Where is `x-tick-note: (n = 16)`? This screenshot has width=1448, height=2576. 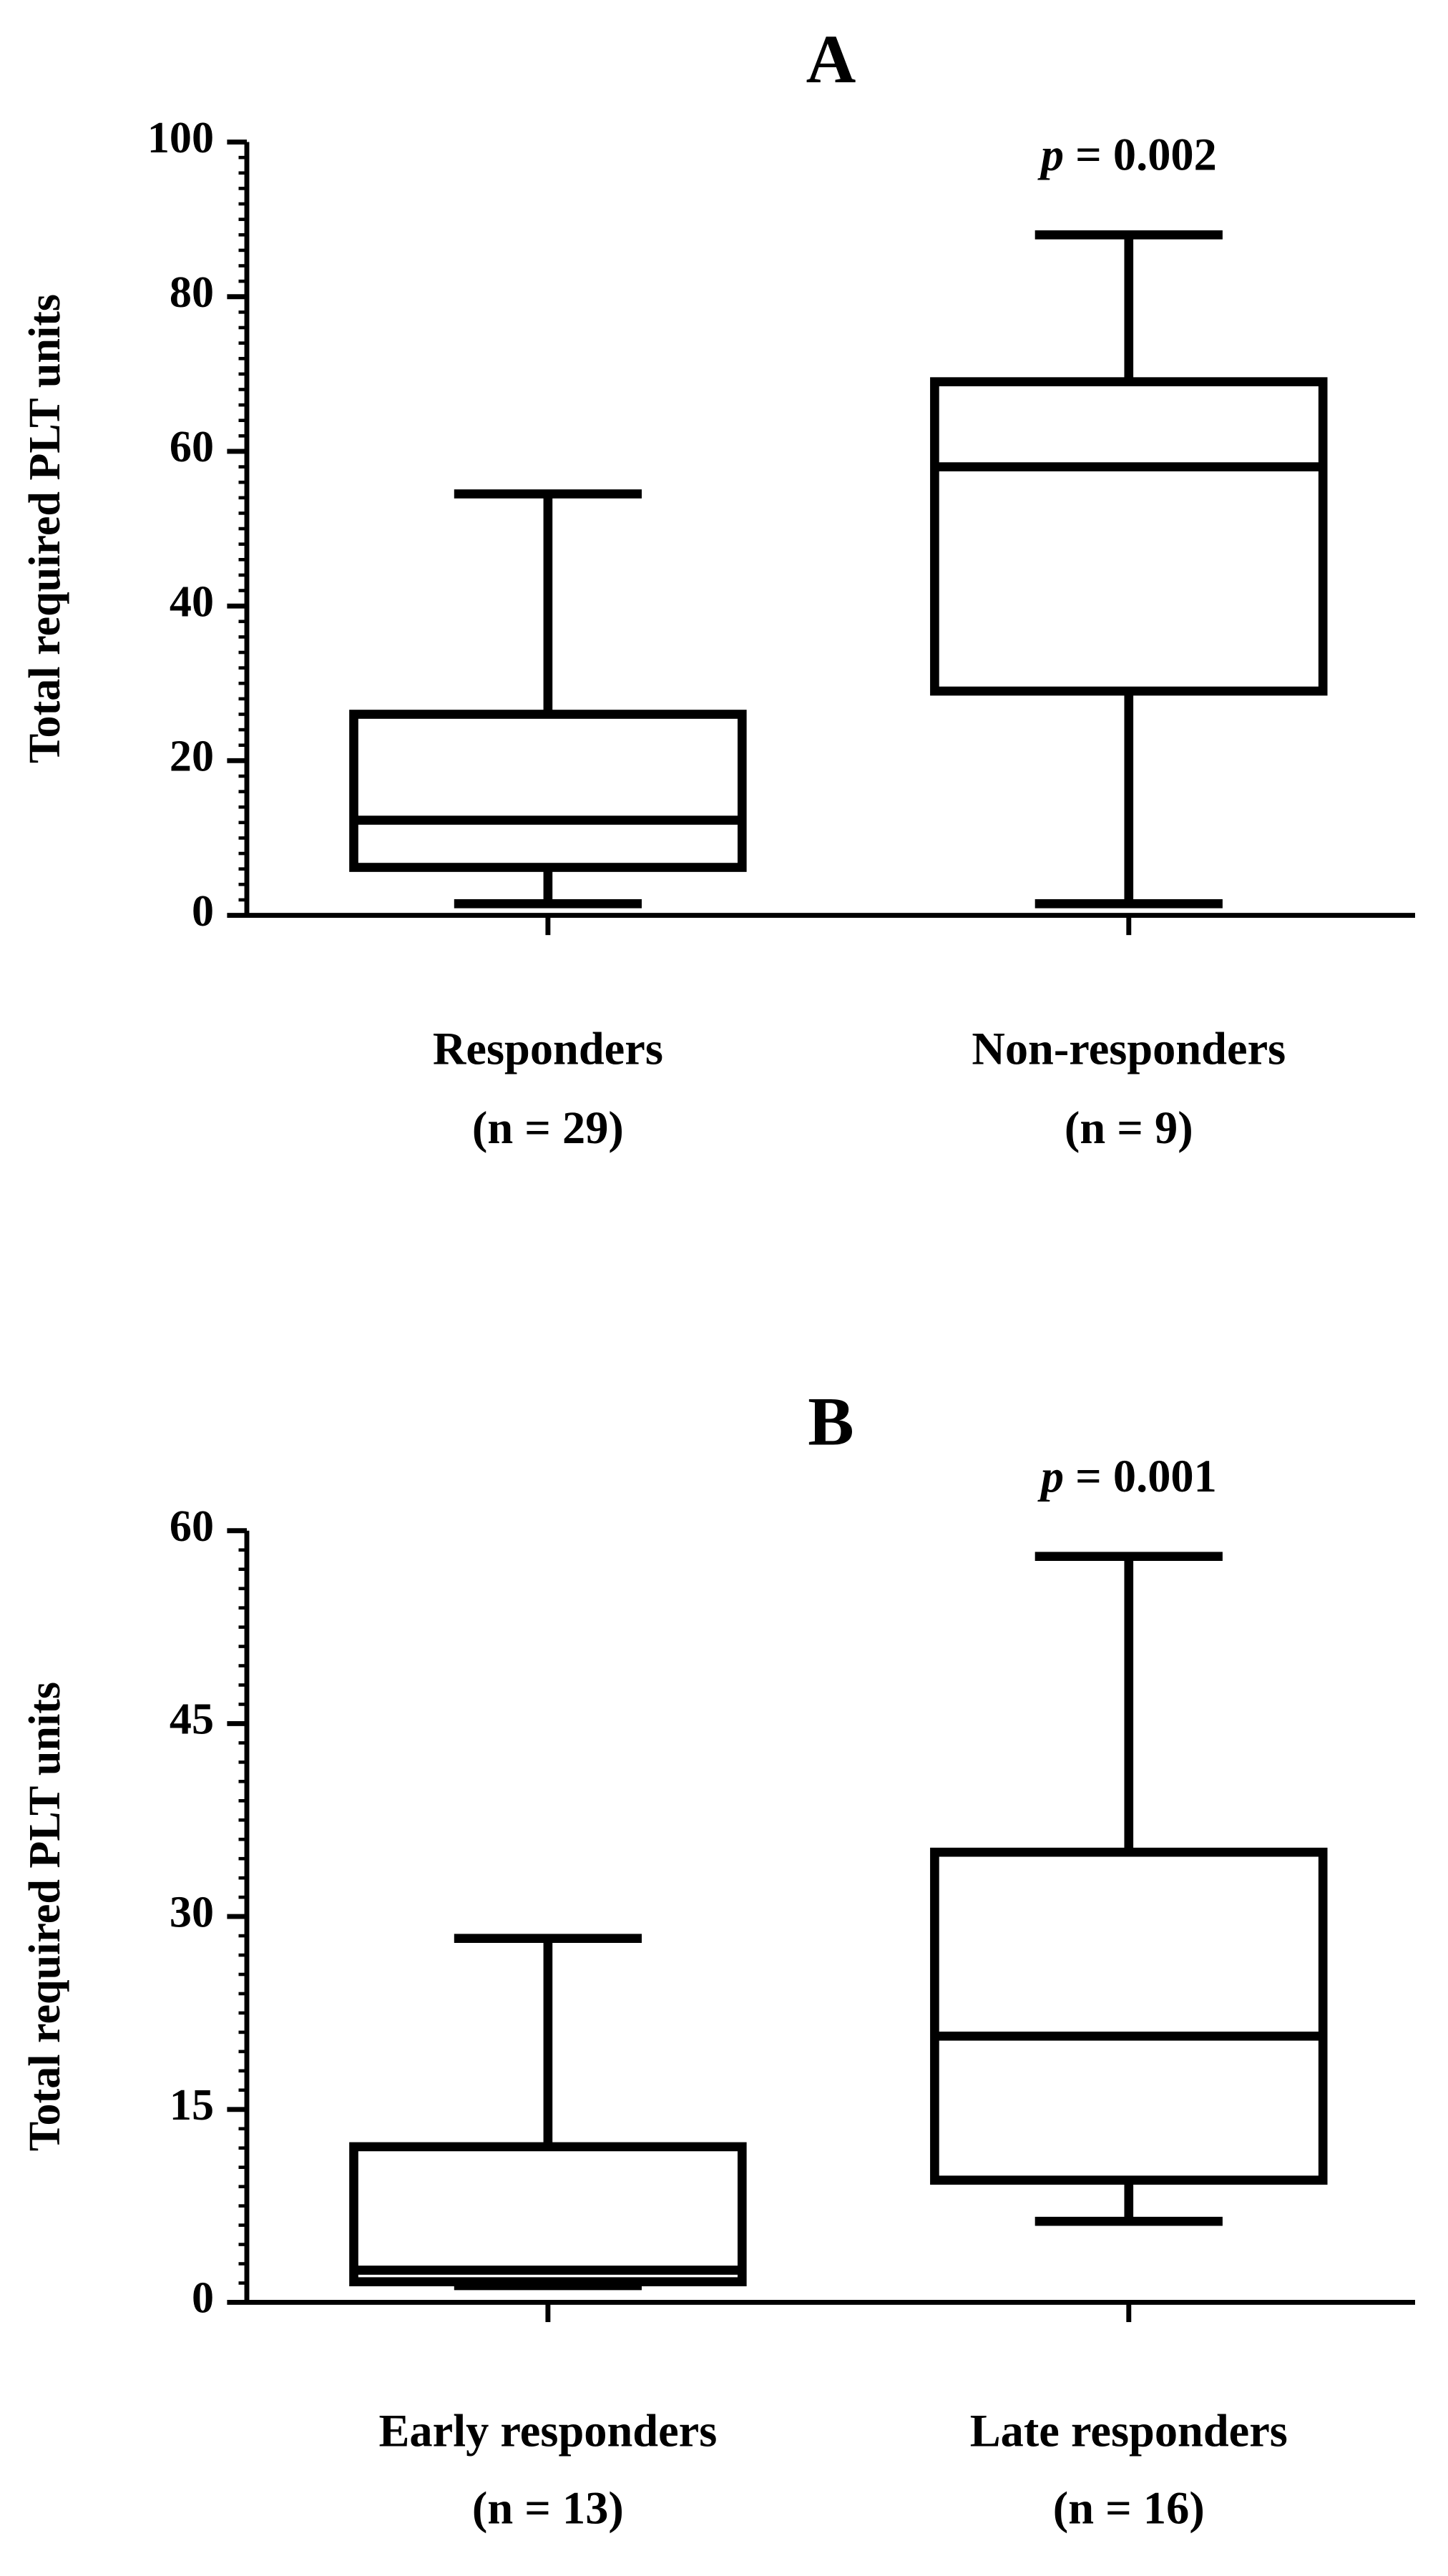
x-tick-note: (n = 16) is located at coordinates (1129, 2508).